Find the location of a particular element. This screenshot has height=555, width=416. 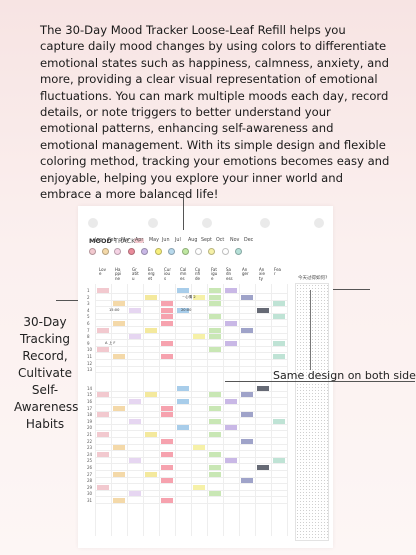

month-nov: Nov is located at coordinates (235, 240).